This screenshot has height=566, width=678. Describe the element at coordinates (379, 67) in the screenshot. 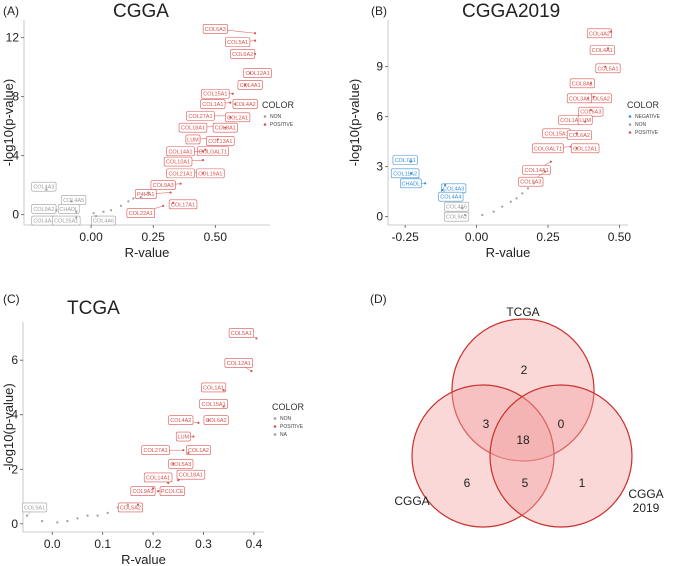

I see `y-tick-label: 9` at that location.